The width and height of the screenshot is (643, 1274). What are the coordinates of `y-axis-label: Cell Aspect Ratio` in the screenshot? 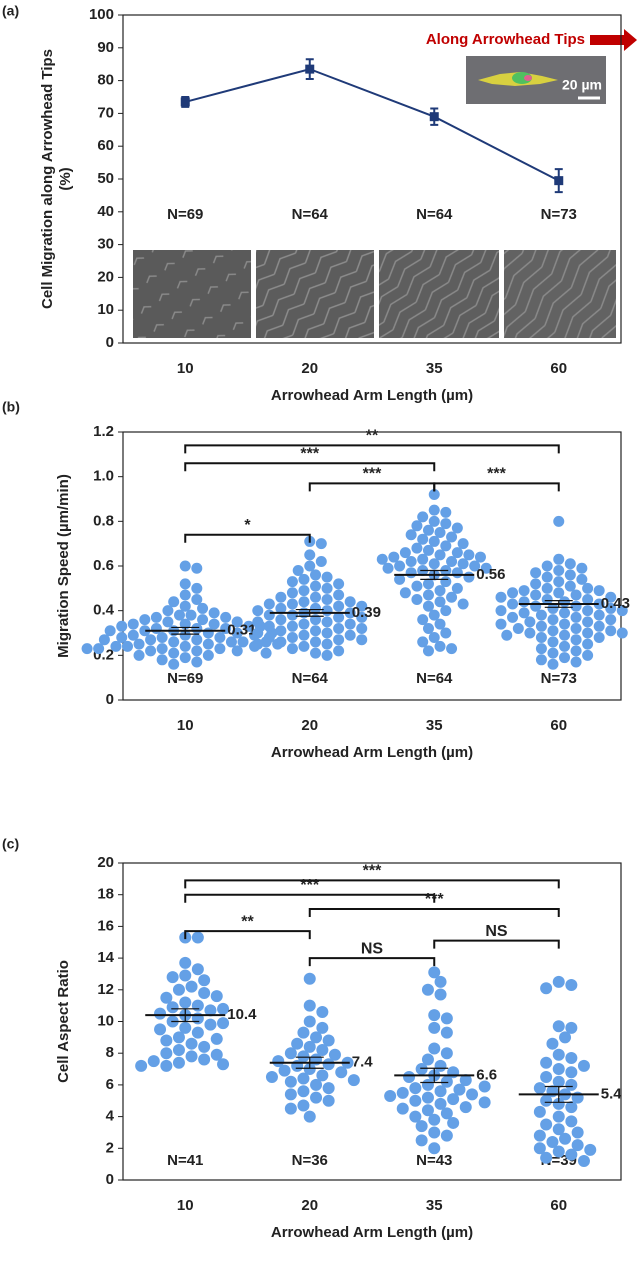 It's located at (63, 1021).